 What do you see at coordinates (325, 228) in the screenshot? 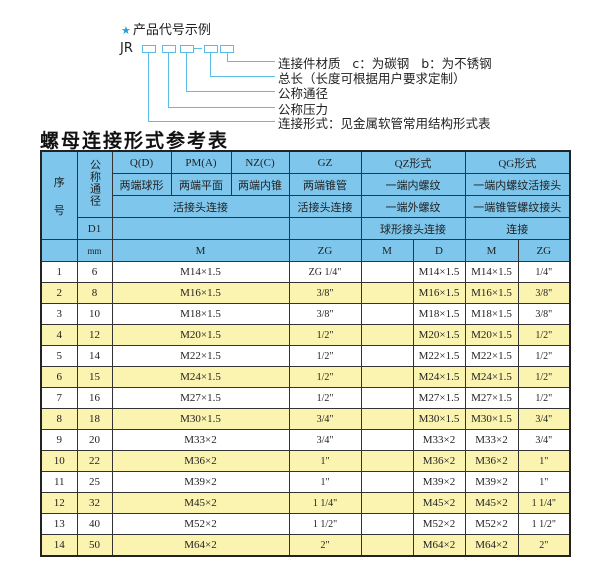
I see `header-empty` at bounding box center [325, 228].